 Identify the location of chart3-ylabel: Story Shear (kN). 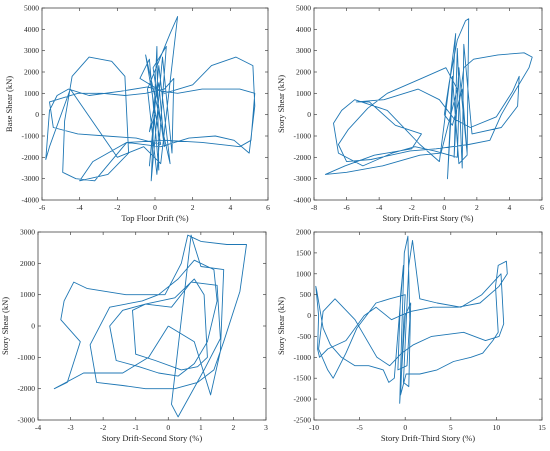
(5, 326).